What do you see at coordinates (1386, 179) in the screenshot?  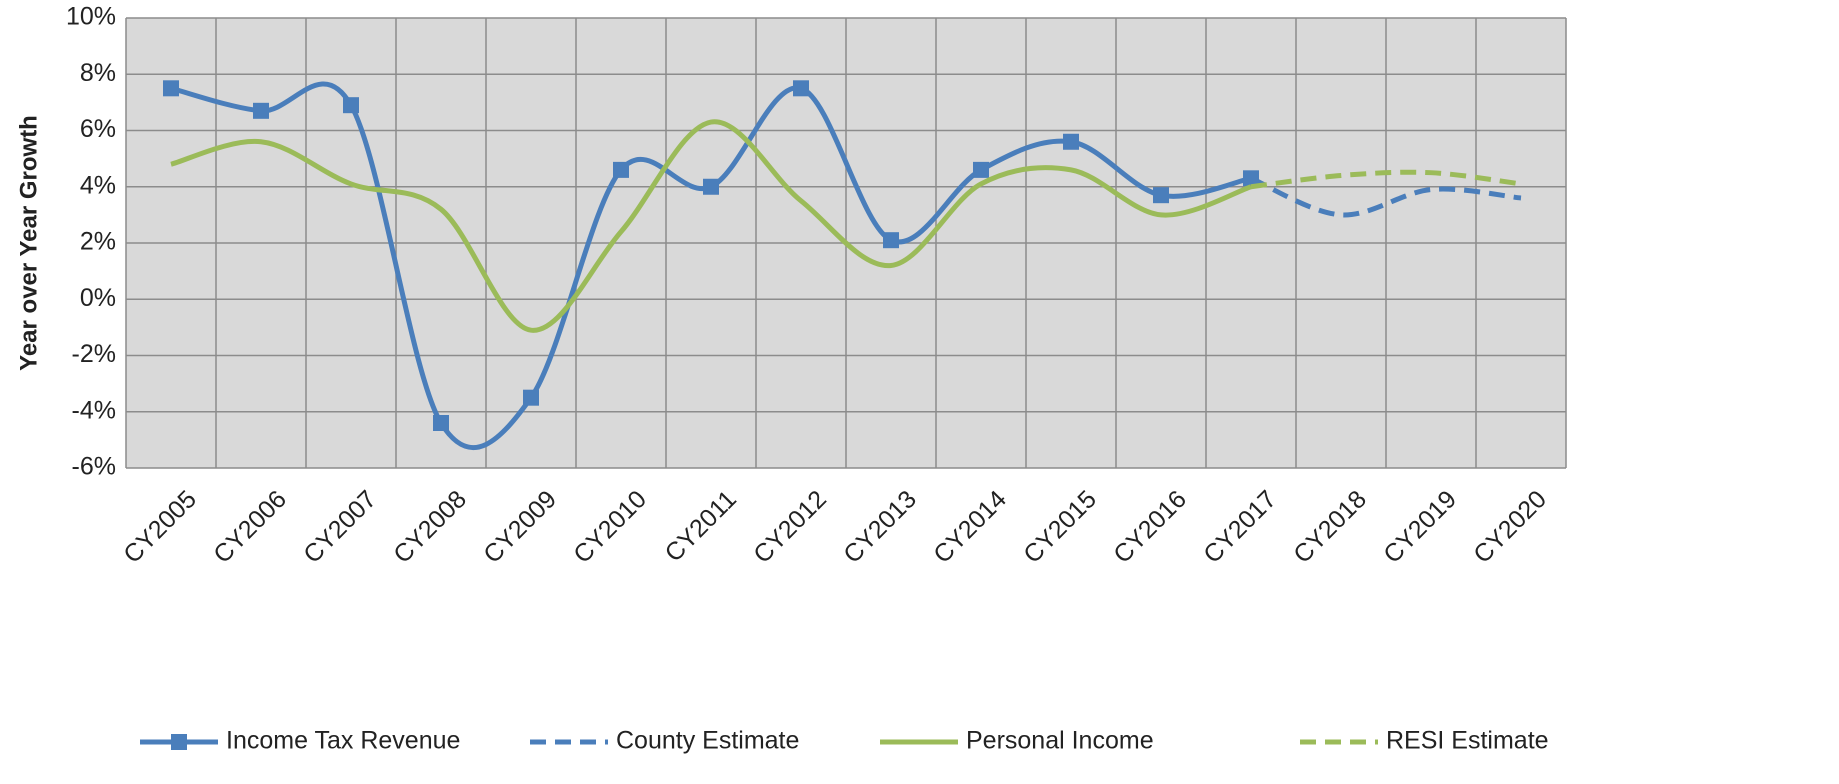 I see `series-line` at bounding box center [1386, 179].